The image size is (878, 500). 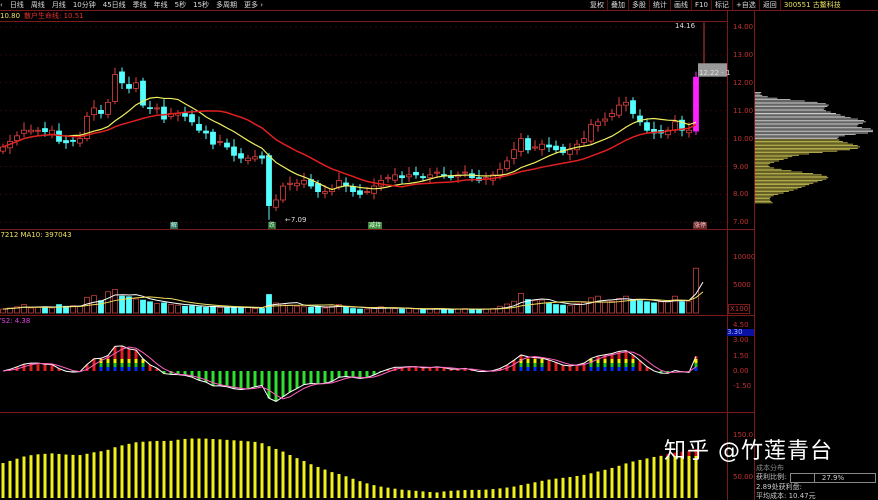 I want to click on period-tab: 更多 ›, so click(x=254, y=5).